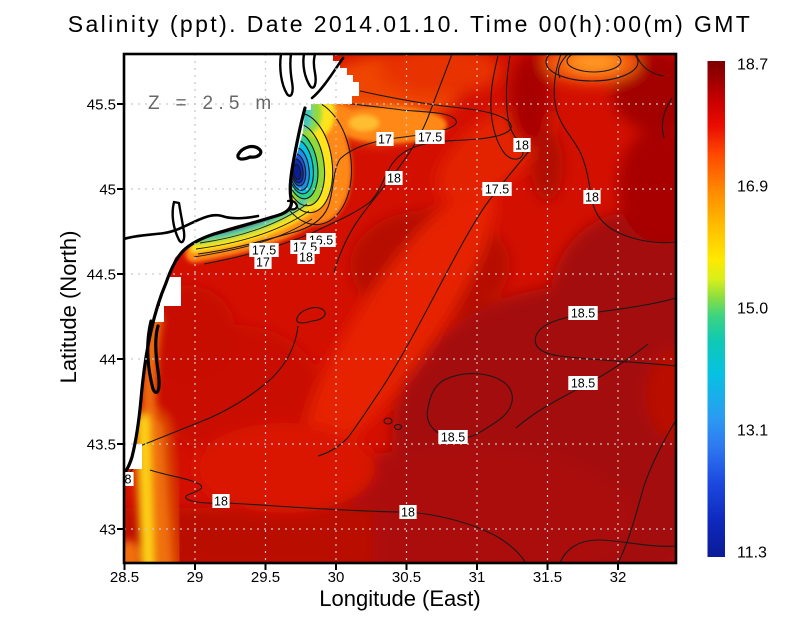 The height and width of the screenshot is (618, 800). I want to click on svg-text: 15.0, so click(752, 309).